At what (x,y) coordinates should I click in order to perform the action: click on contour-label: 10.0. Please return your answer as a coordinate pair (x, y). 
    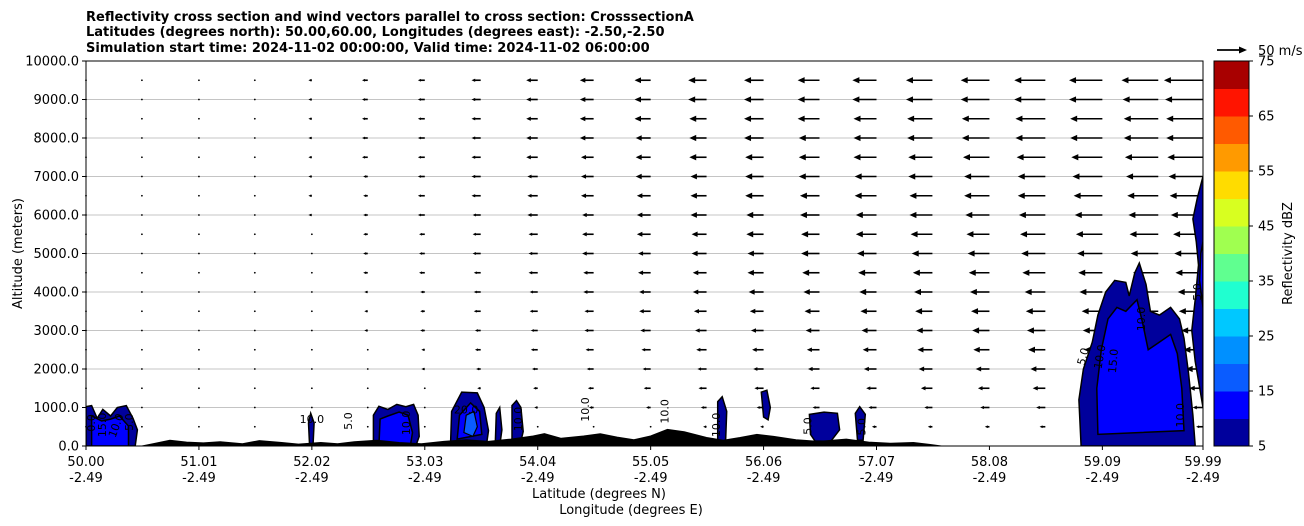
    Looking at the image, I should click on (1100, 357).